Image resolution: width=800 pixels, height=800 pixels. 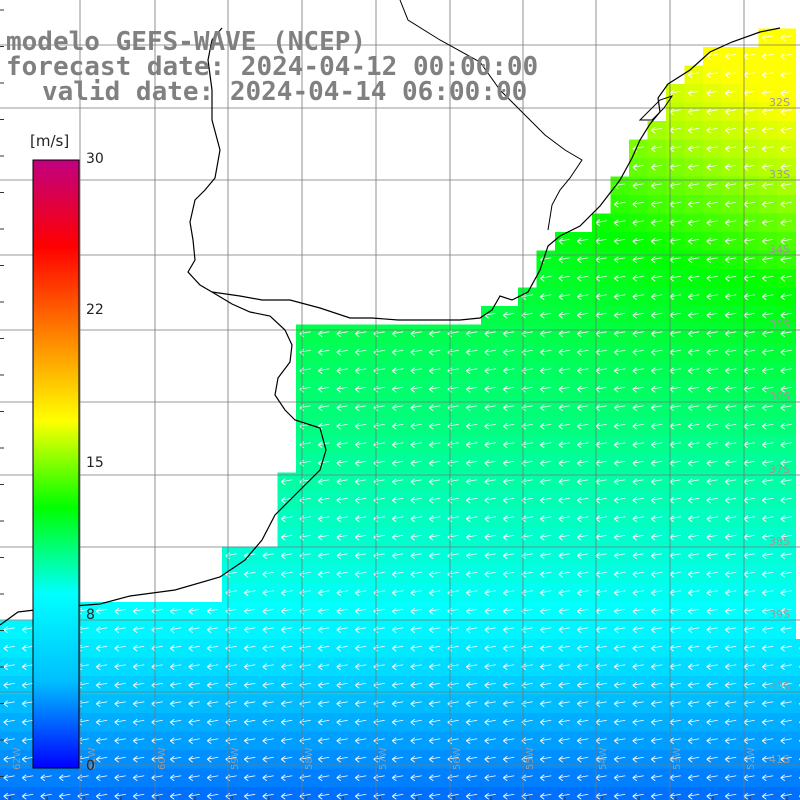 I want to click on colorbar-tick-8: 8, so click(x=90, y=615).